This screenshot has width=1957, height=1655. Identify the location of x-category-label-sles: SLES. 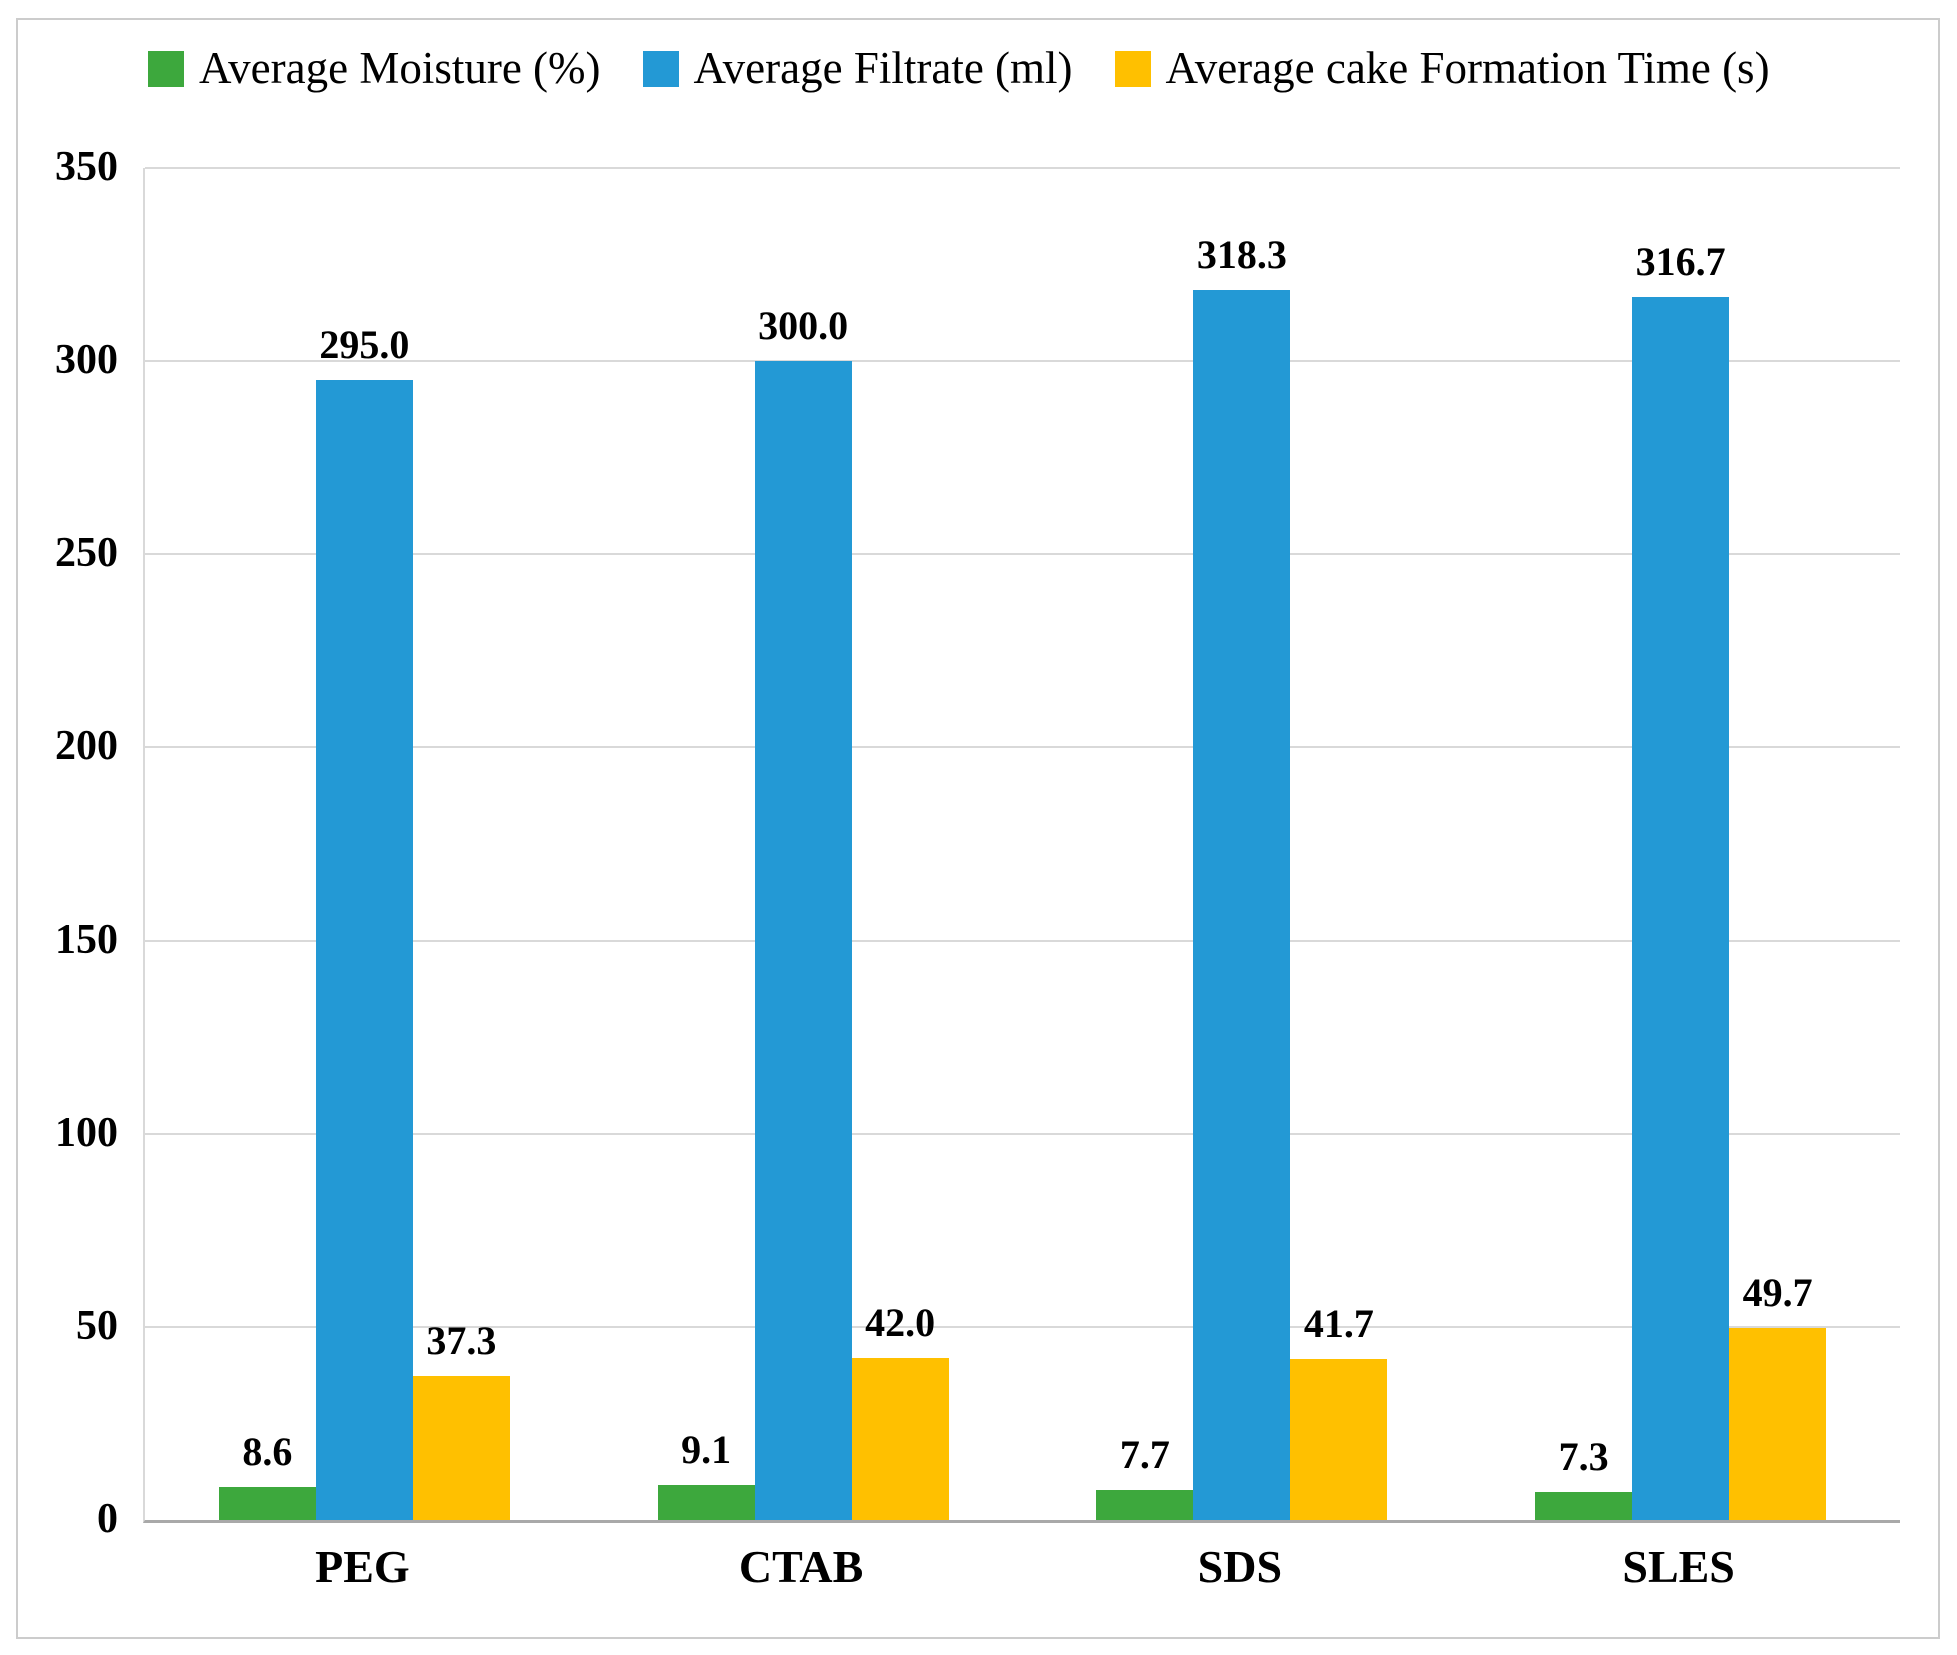
(1678, 1566).